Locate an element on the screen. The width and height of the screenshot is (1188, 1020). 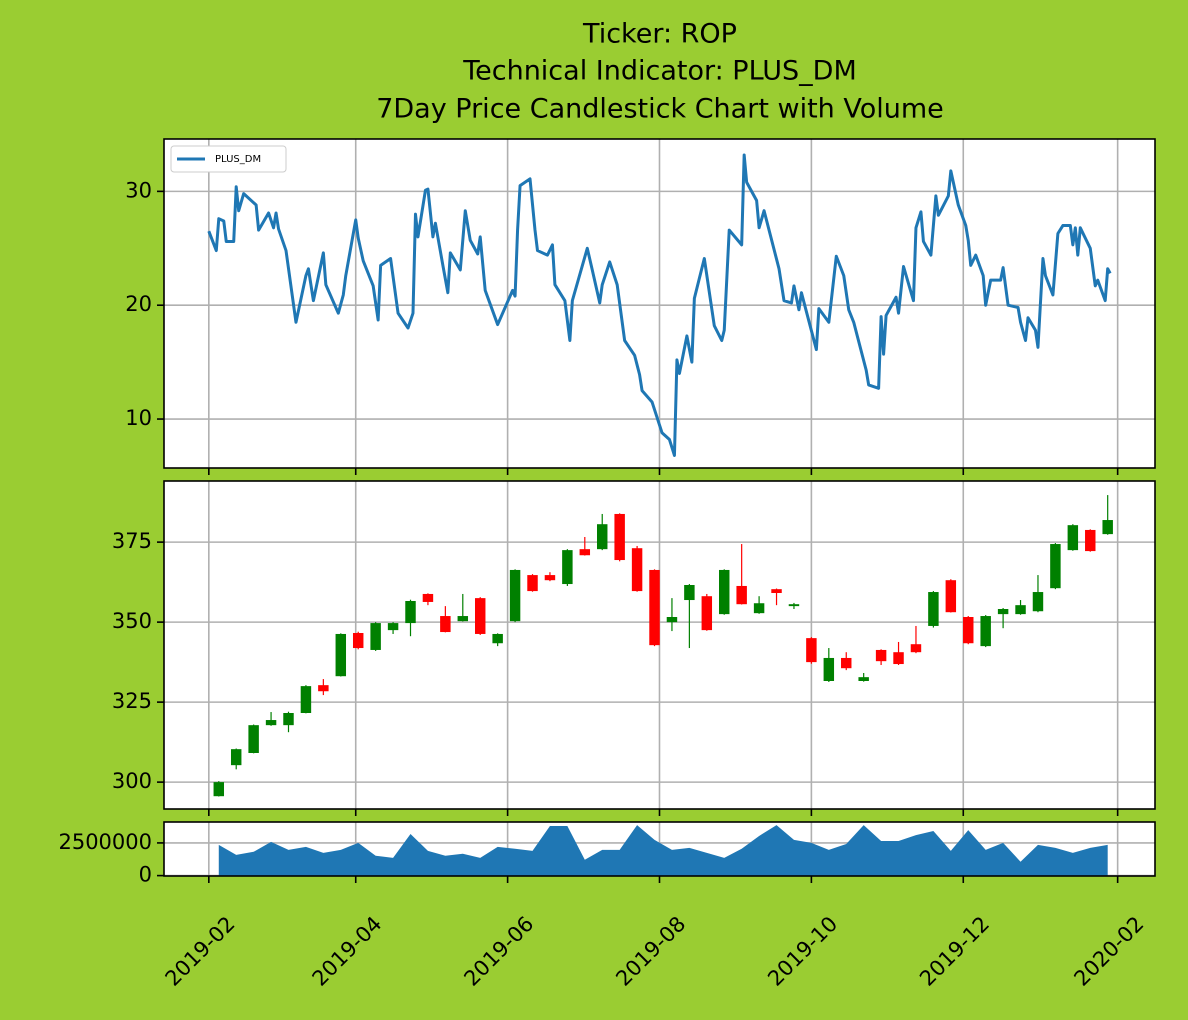
title-line: Technical Indicator: PLUS_DM is located at coordinates (659, 71).